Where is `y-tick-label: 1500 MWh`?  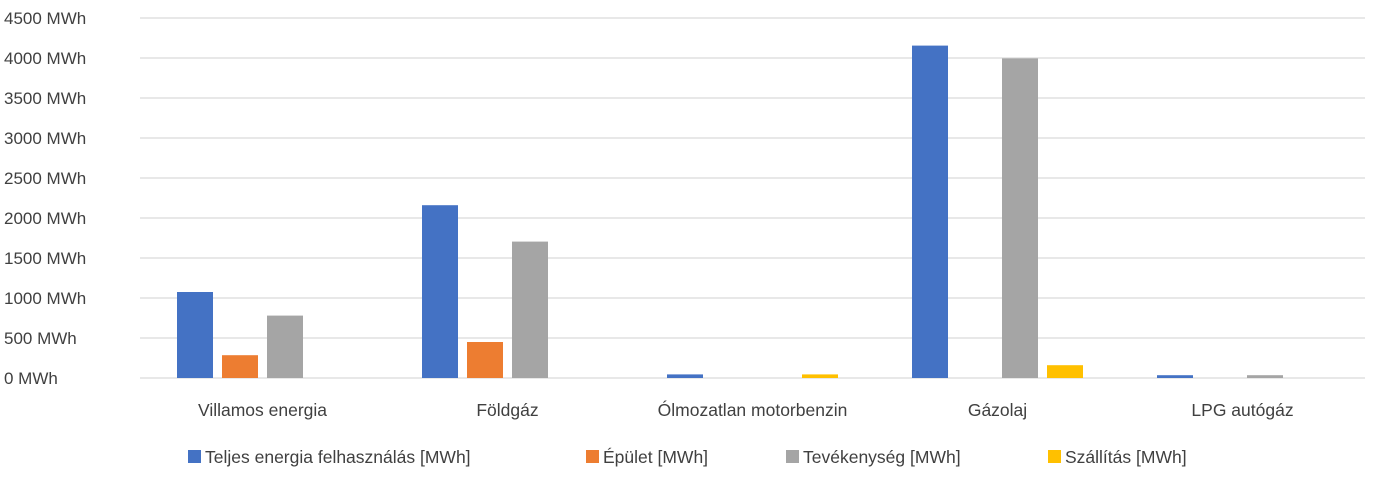 y-tick-label: 1500 MWh is located at coordinates (45, 258).